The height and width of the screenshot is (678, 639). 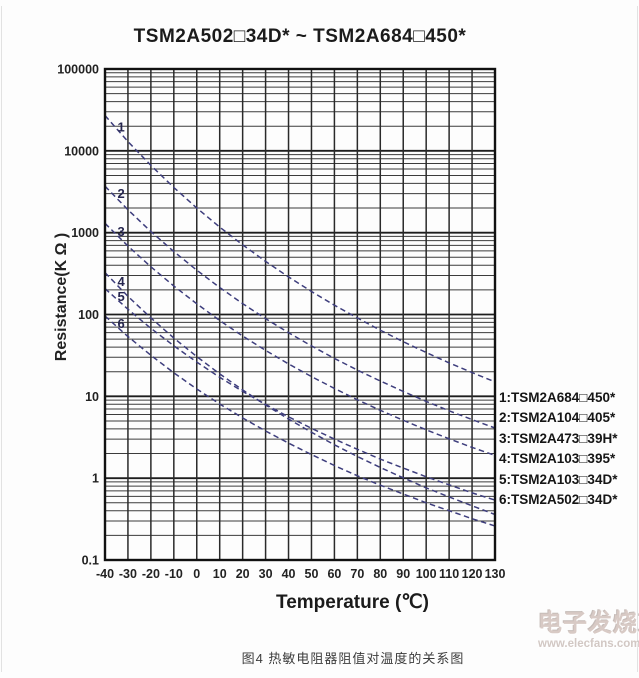 What do you see at coordinates (120, 296) in the screenshot?
I see `curve-label-5: 5` at bounding box center [120, 296].